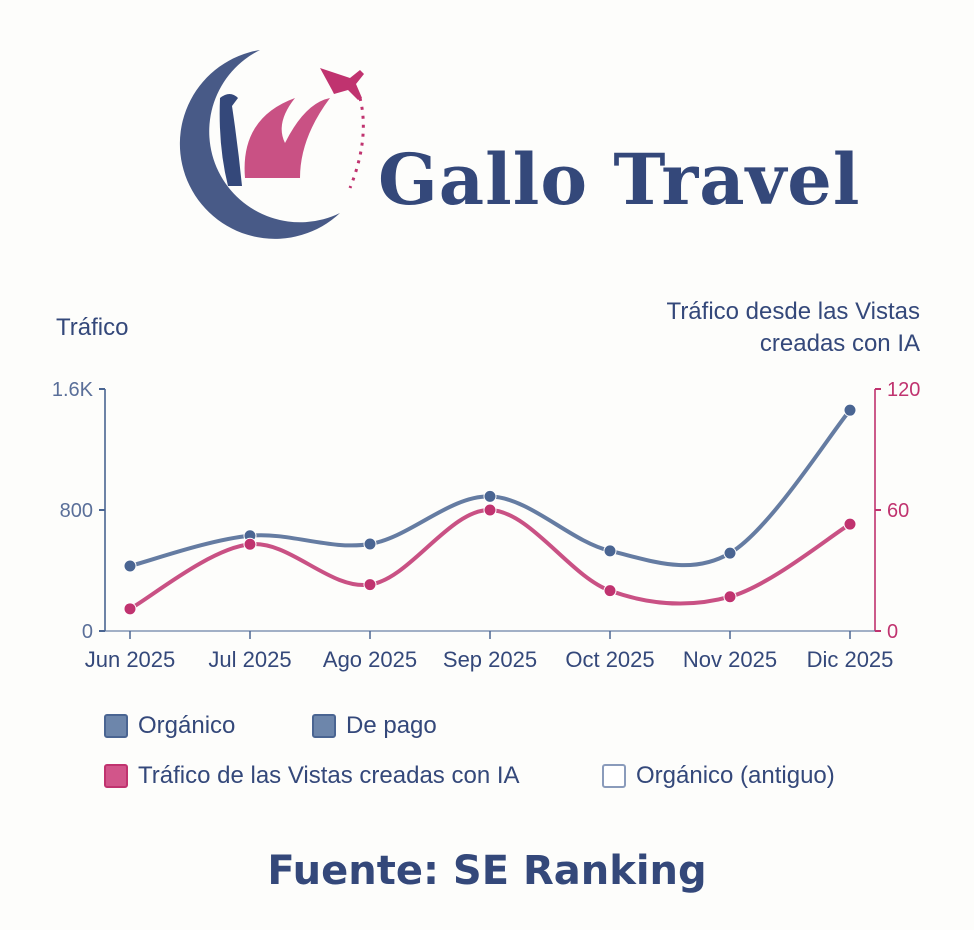  What do you see at coordinates (272, 144) in the screenshot?
I see `logo-emblem` at bounding box center [272, 144].